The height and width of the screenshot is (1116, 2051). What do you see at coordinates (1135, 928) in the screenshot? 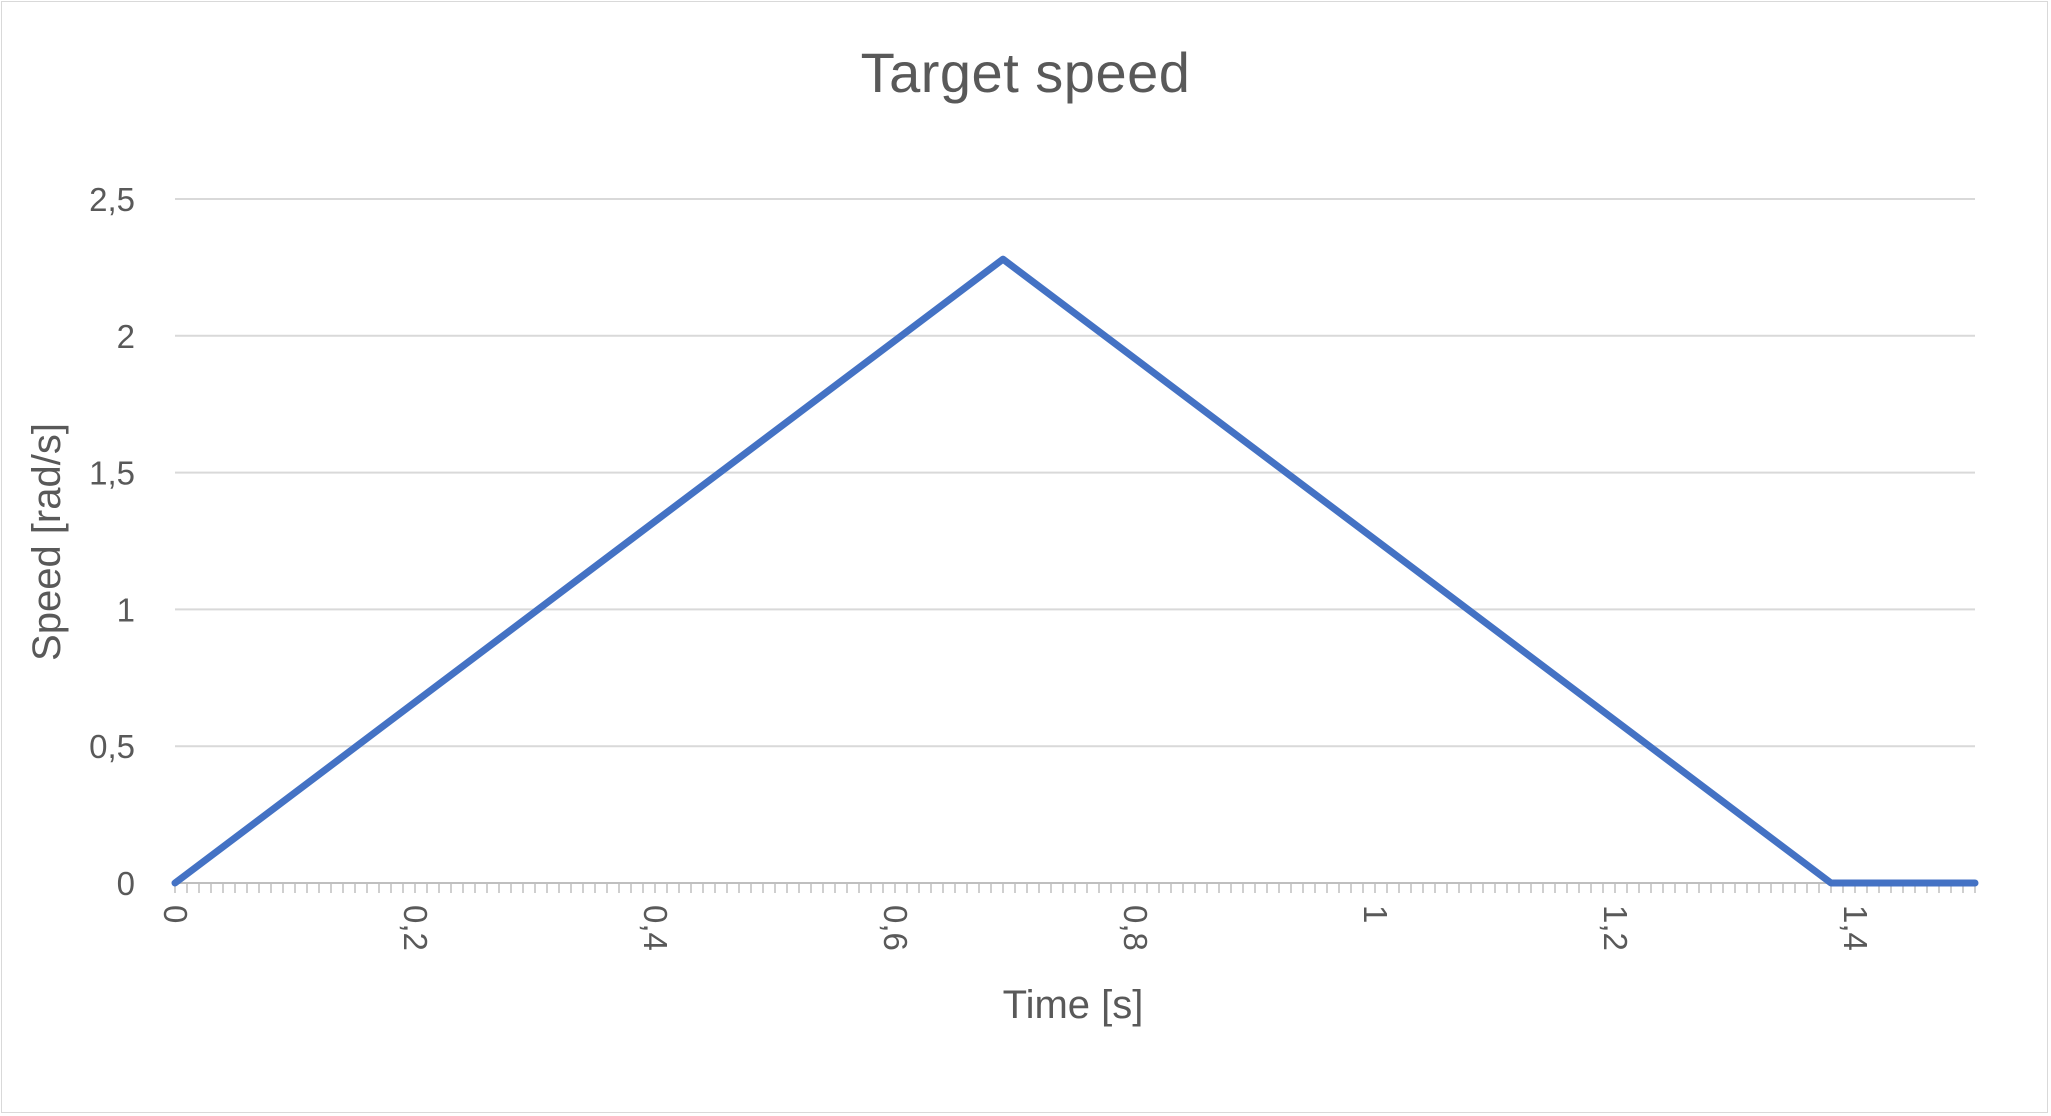
I see `x-tick-label: 0,8` at bounding box center [1135, 928].